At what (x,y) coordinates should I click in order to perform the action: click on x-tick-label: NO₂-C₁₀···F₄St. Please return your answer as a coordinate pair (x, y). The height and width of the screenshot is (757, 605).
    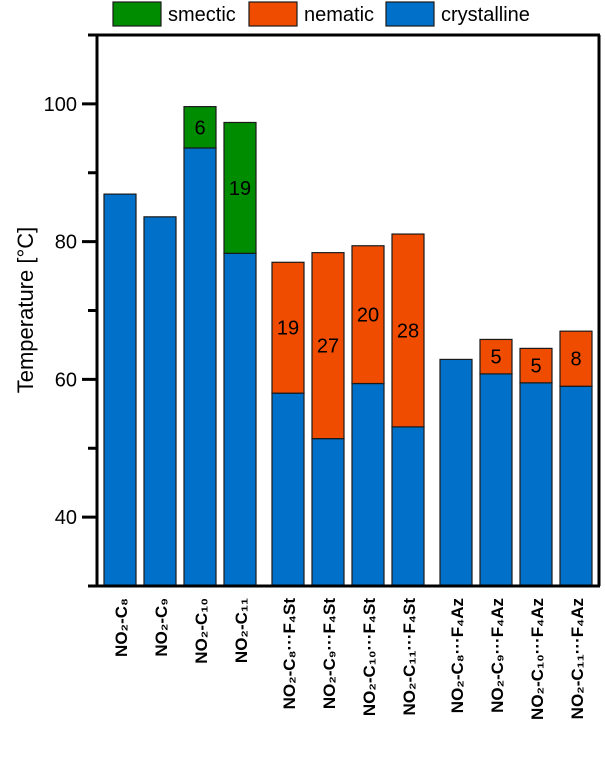
    Looking at the image, I should click on (369, 657).